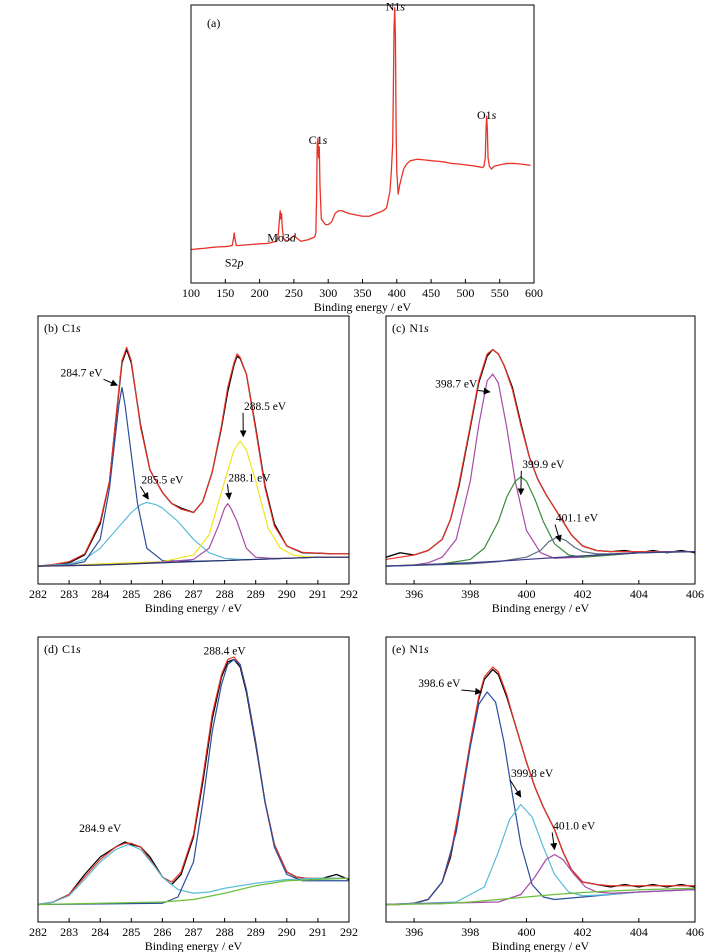 This screenshot has width=709, height=952. I want to click on peak-annotation-d-1: 288.4 eV, so click(225, 652).